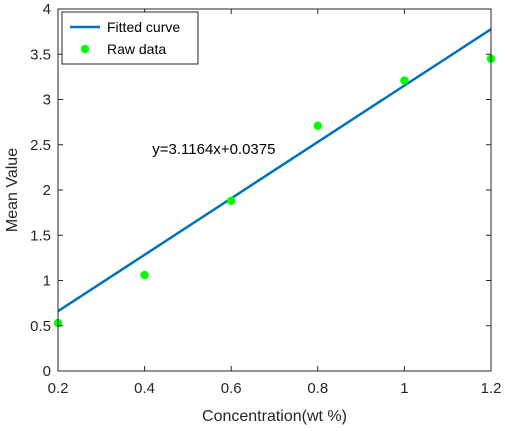 The width and height of the screenshot is (505, 431). What do you see at coordinates (47, 100) in the screenshot?
I see `y-tick-label: 3` at bounding box center [47, 100].